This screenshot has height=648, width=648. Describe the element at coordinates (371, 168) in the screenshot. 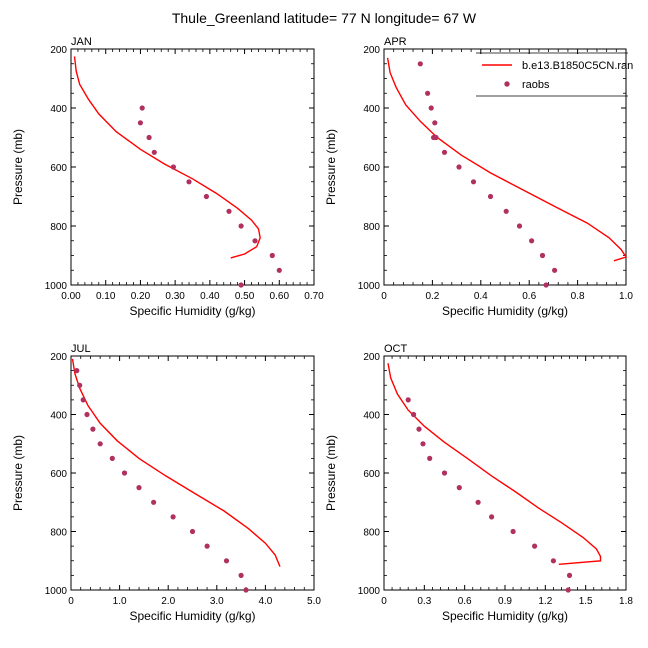

I see `apr-y-tick-label: 600` at that location.